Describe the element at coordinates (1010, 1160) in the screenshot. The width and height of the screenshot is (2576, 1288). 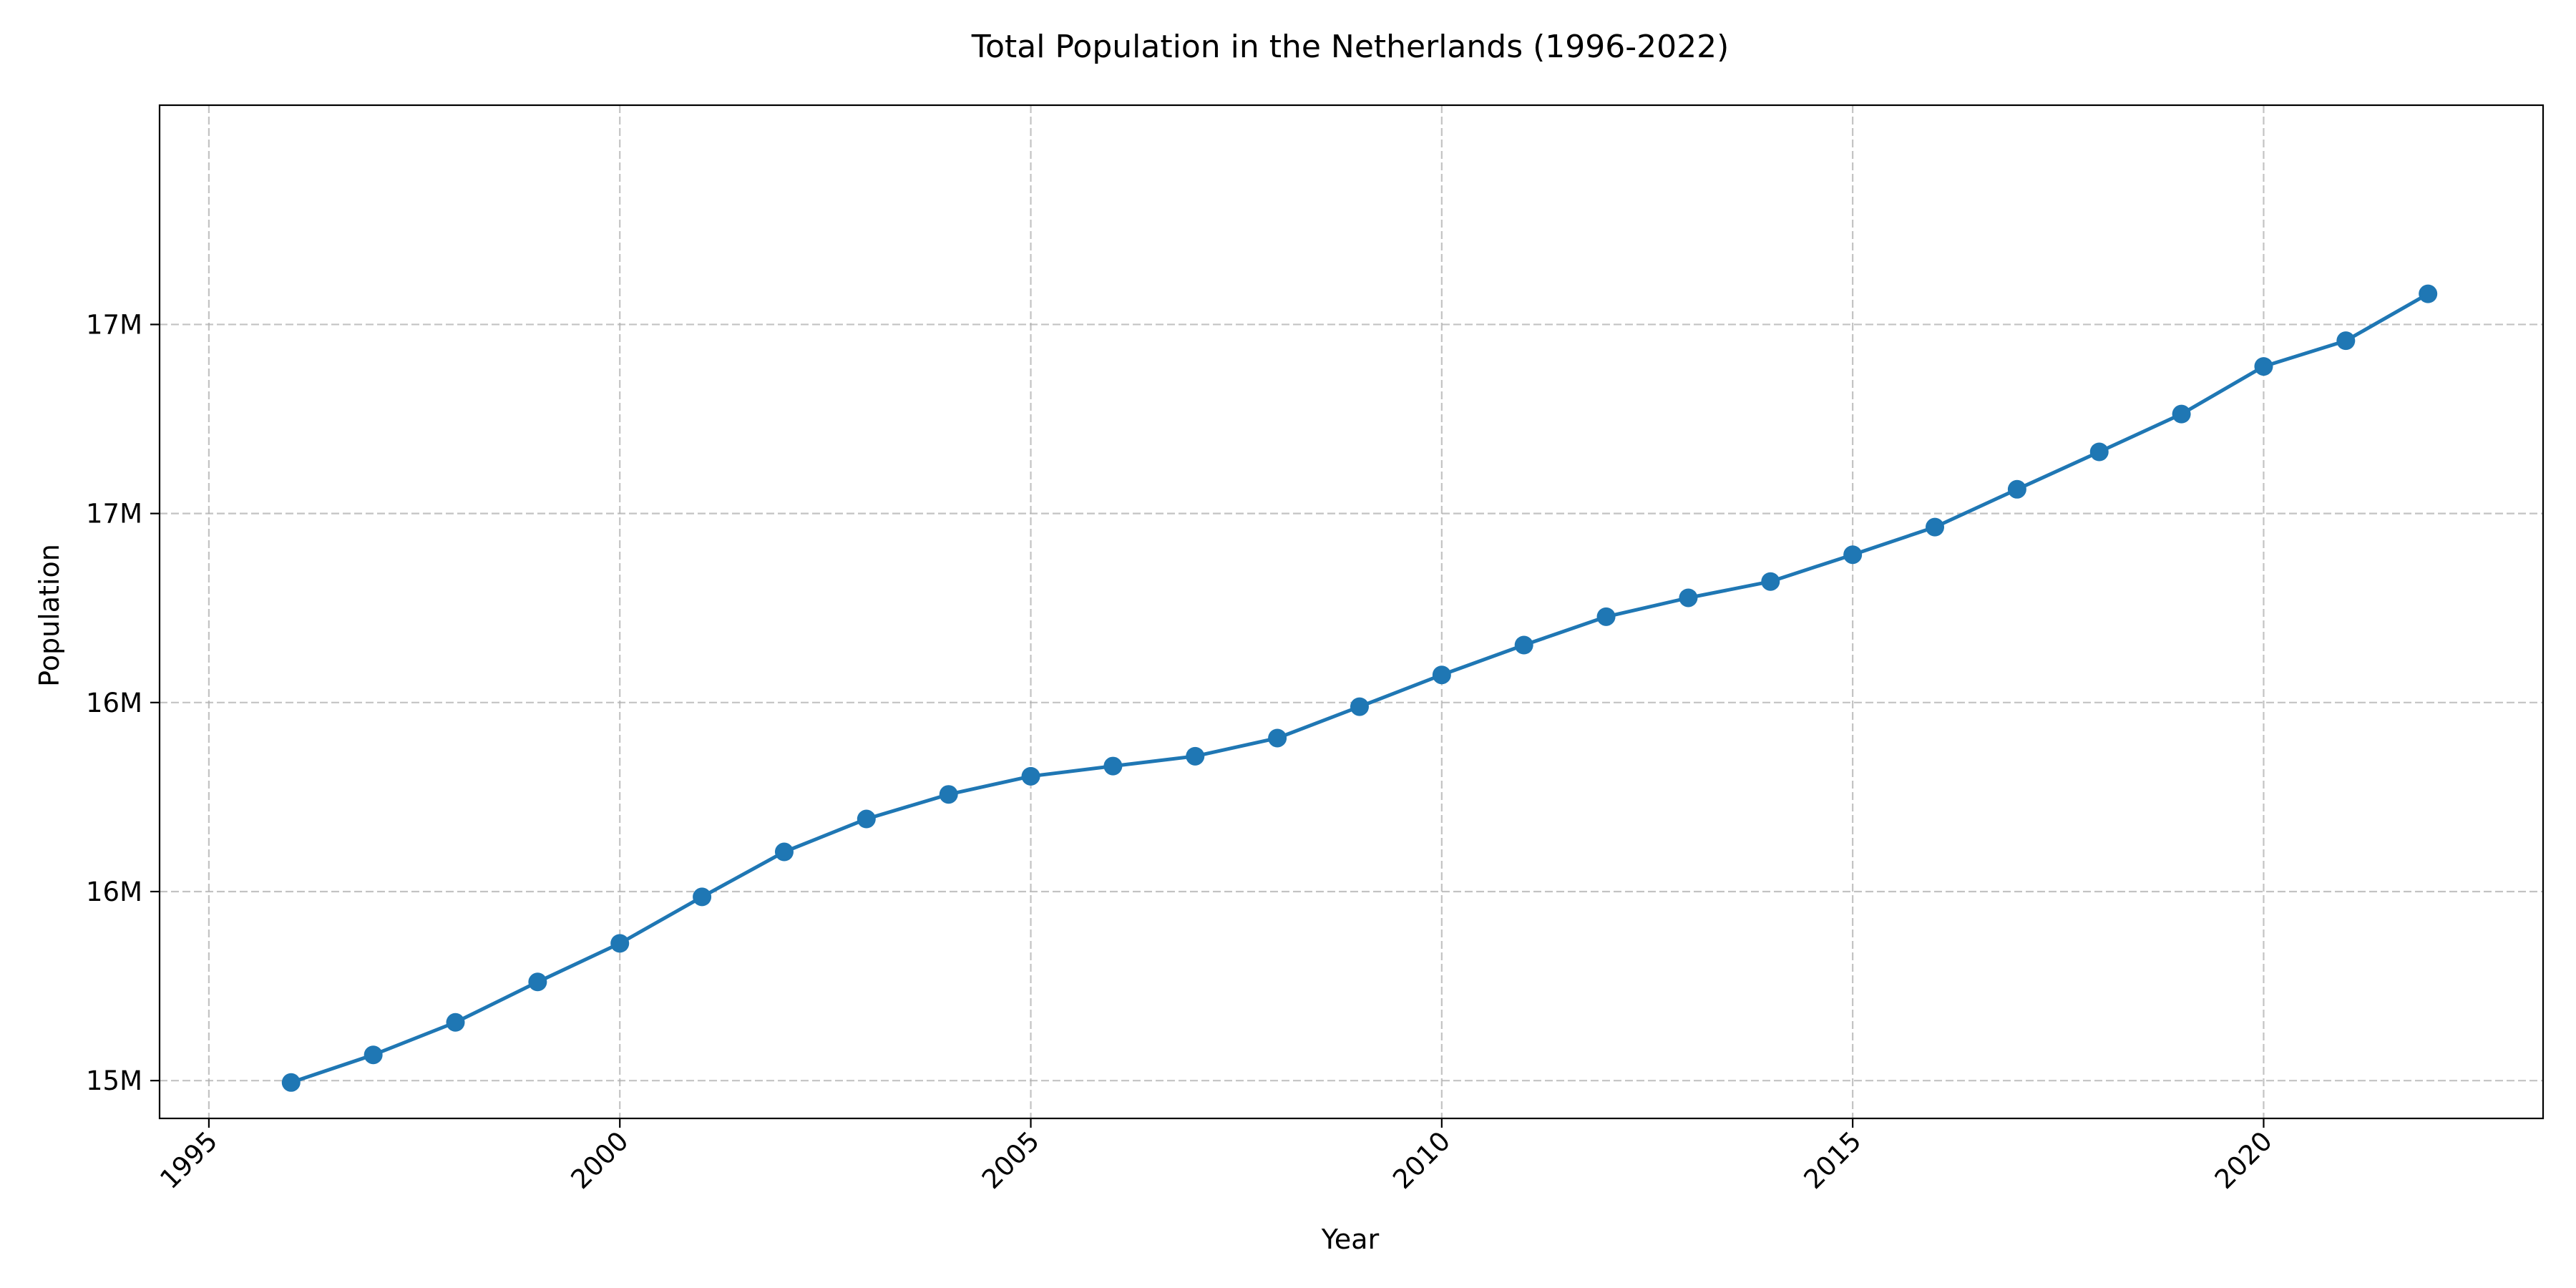
I see `x-tick-label: 2005` at that location.